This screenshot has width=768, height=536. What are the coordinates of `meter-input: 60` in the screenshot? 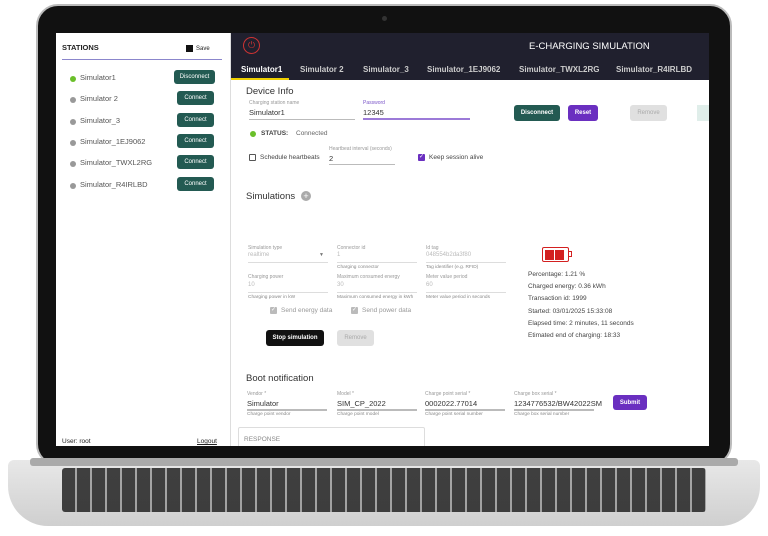 It's located at (429, 285).